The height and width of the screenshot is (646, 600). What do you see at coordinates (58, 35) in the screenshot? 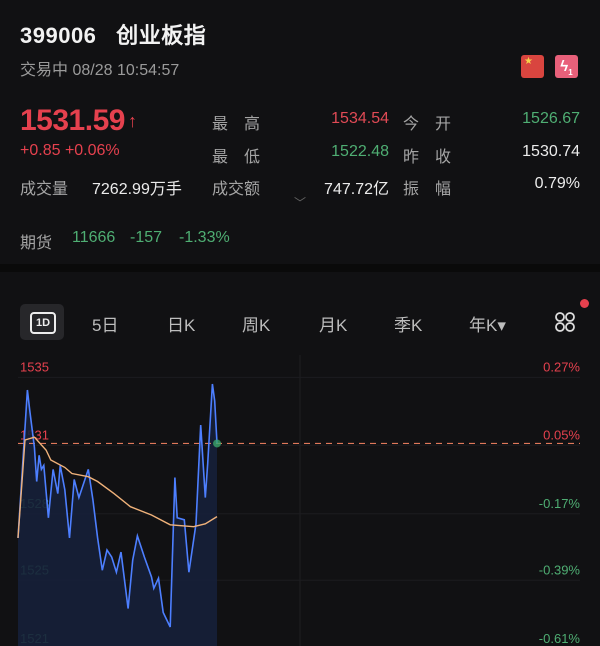
I see `stock-code: 399006` at bounding box center [58, 35].